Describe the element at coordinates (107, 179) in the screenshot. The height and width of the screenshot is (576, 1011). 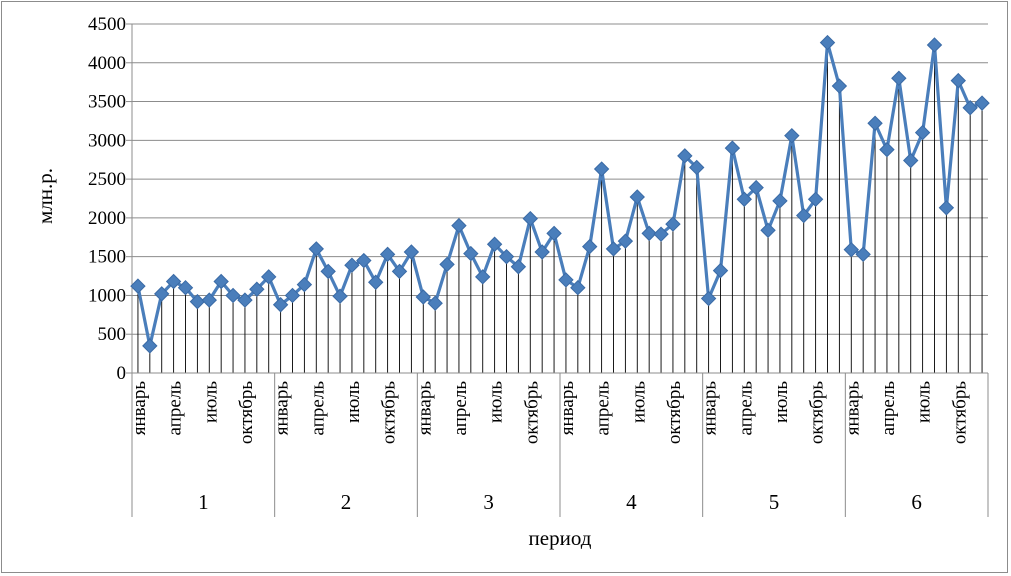
I see `y-tick-label: 2500` at that location.